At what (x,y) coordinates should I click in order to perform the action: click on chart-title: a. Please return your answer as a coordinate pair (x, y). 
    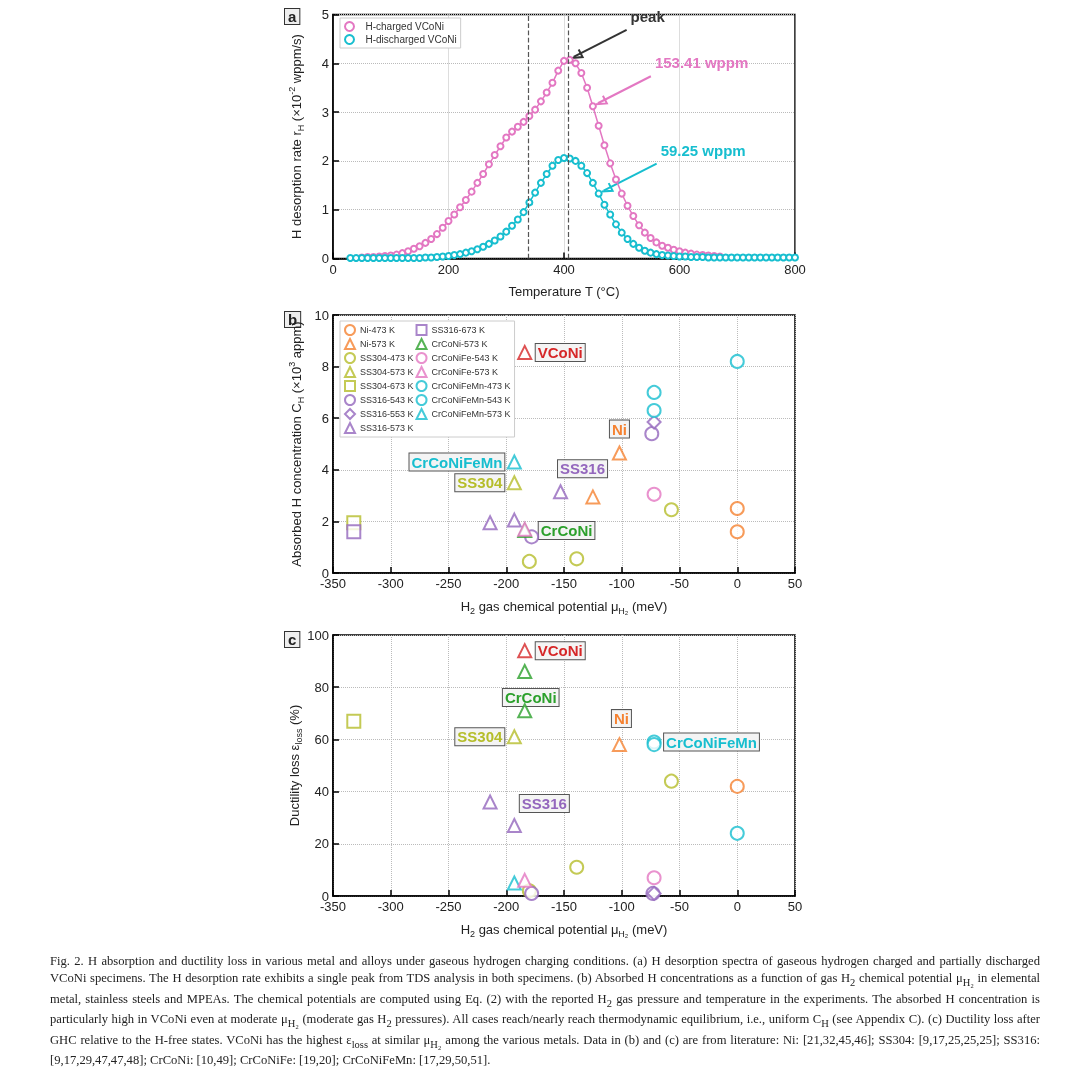
    Looking at the image, I should click on (292, 16).